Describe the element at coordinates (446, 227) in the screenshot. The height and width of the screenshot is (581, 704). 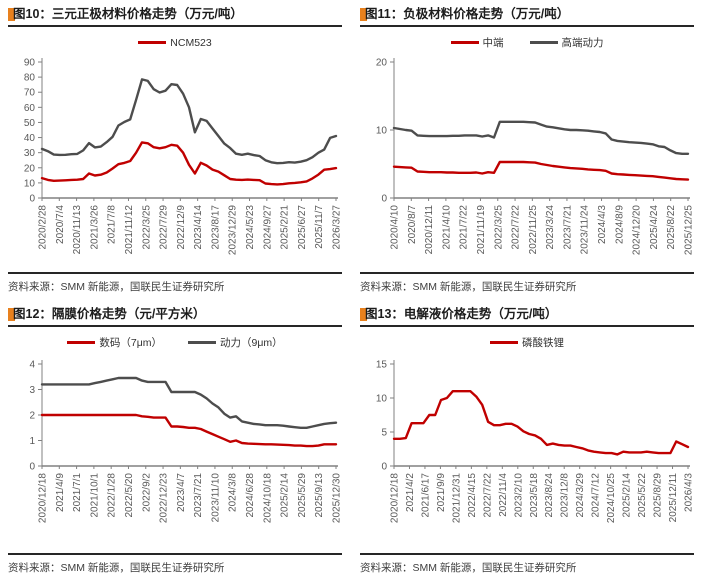
I see `x-tick-label: 2021/4/10` at that location.